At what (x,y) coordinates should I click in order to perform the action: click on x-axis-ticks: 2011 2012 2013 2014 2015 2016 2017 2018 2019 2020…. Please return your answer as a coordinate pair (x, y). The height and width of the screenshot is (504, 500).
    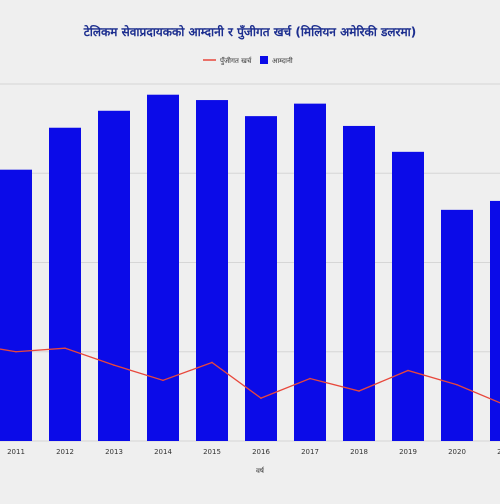
    Looking at the image, I should click on (253, 452).